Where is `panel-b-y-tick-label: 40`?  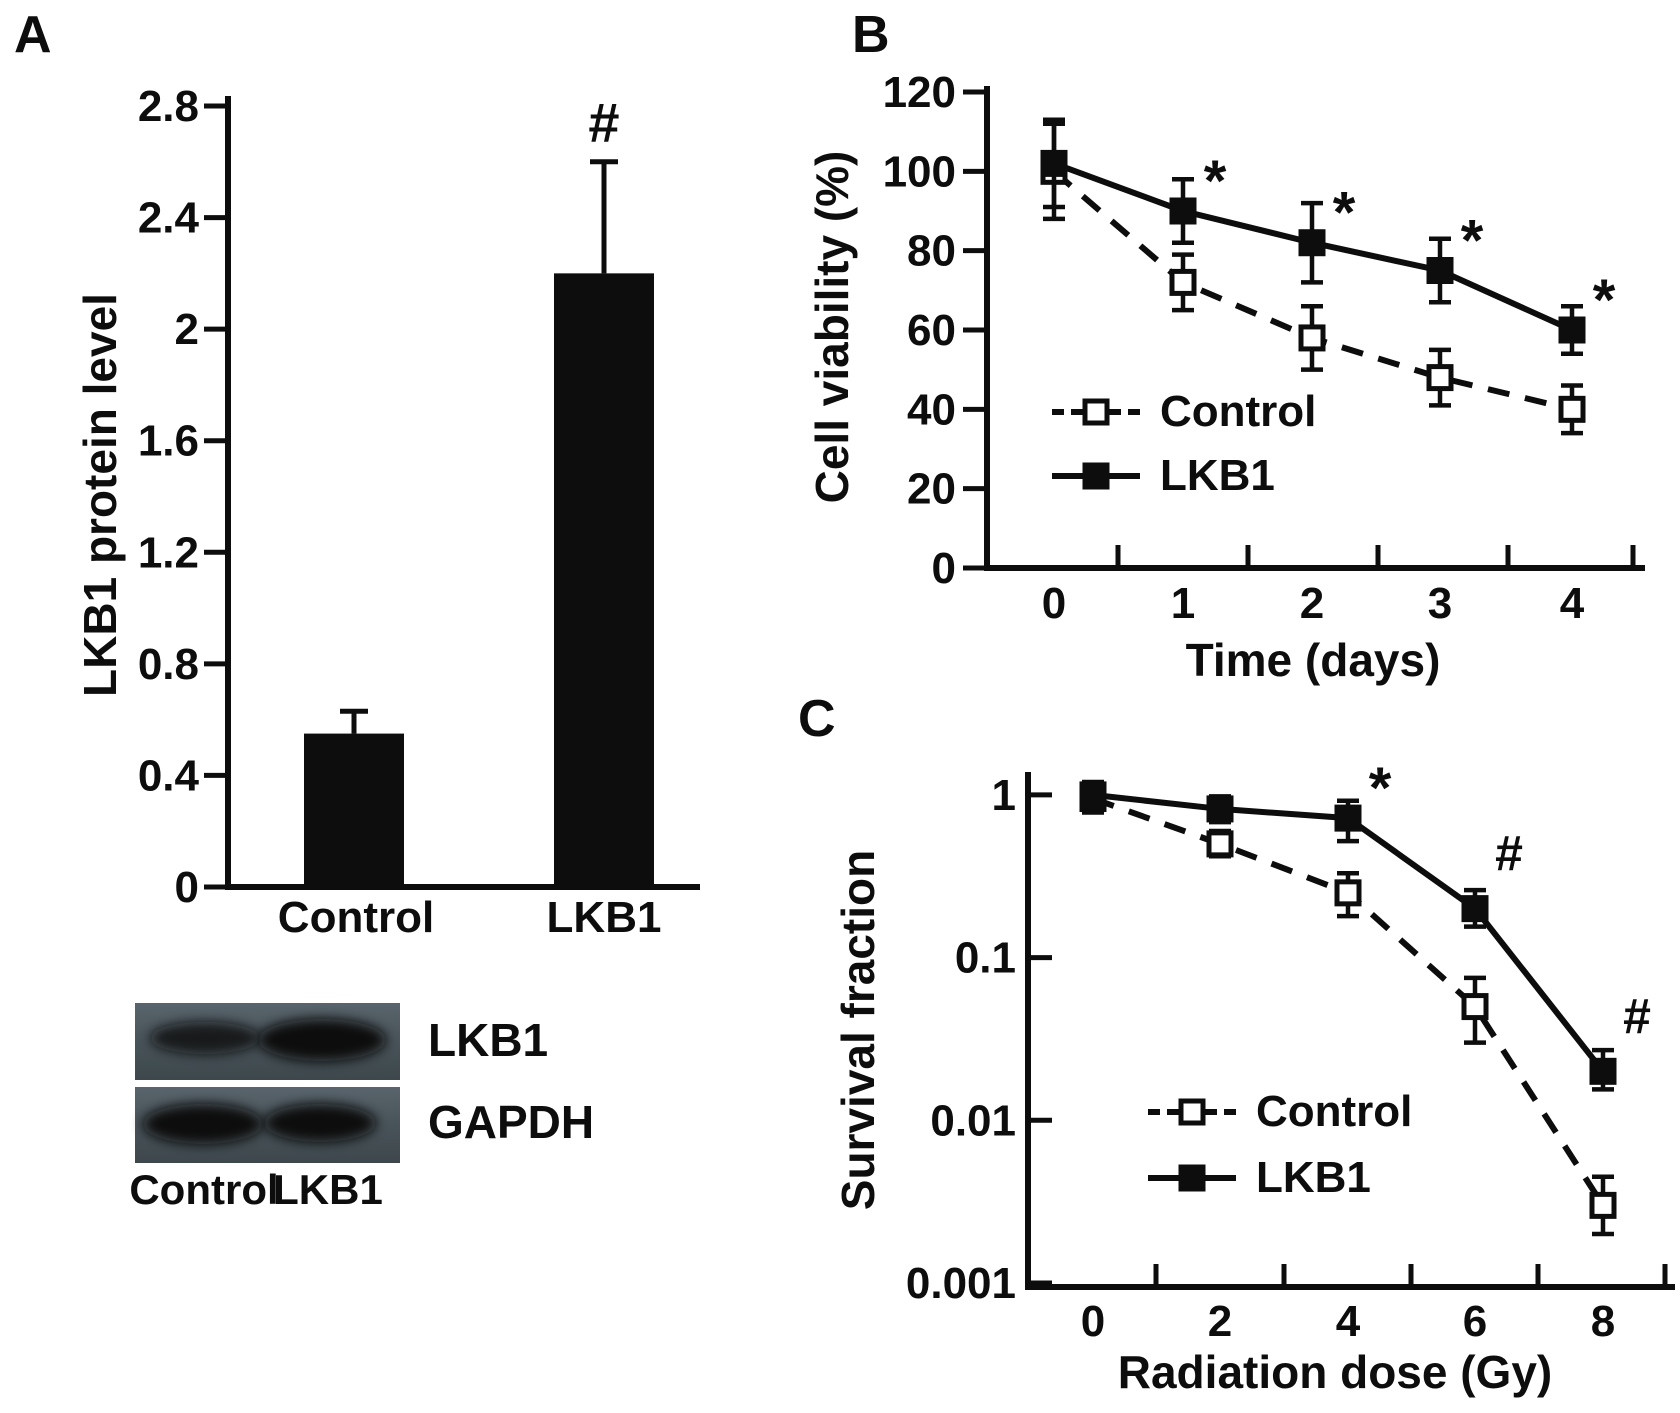
panel-b-y-tick-label: 40 is located at coordinates (931, 409).